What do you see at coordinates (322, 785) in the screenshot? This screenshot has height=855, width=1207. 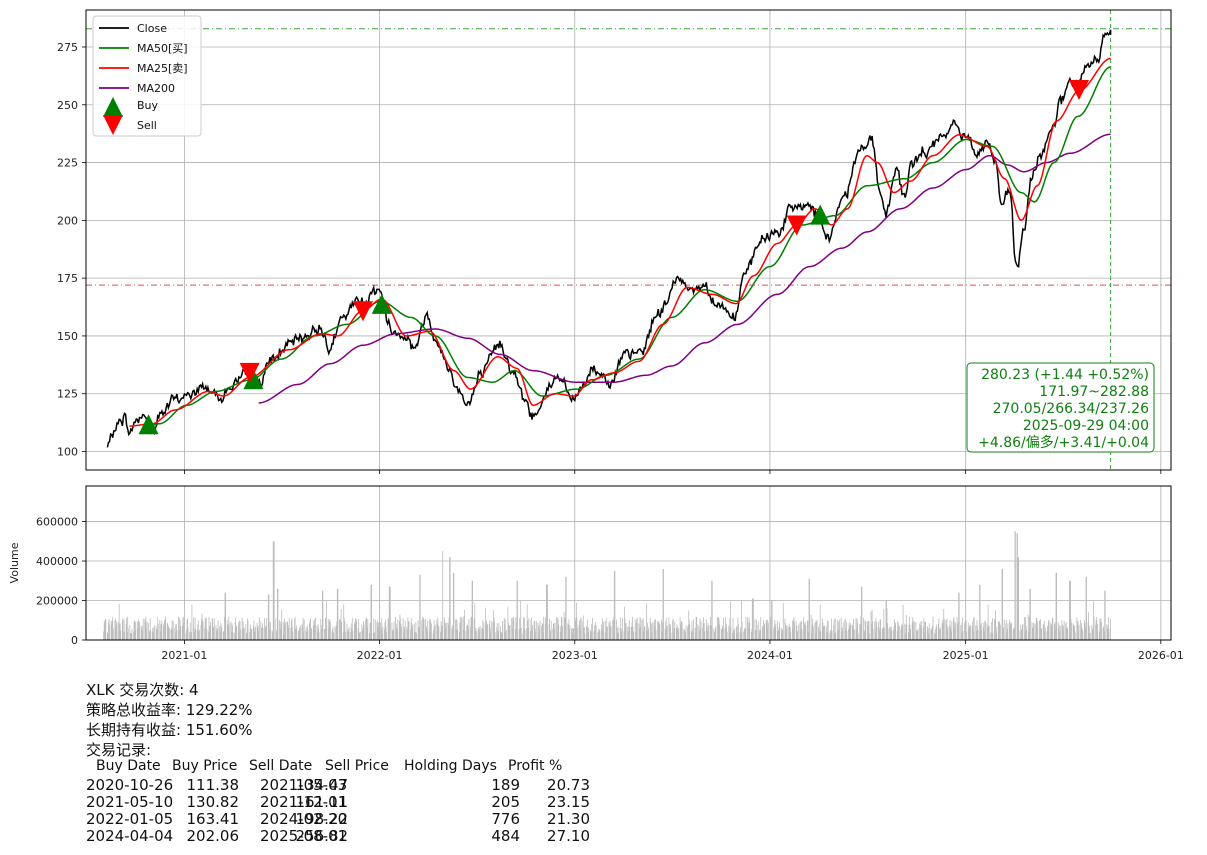 I see `trade-cell: 134.47` at bounding box center [322, 785].